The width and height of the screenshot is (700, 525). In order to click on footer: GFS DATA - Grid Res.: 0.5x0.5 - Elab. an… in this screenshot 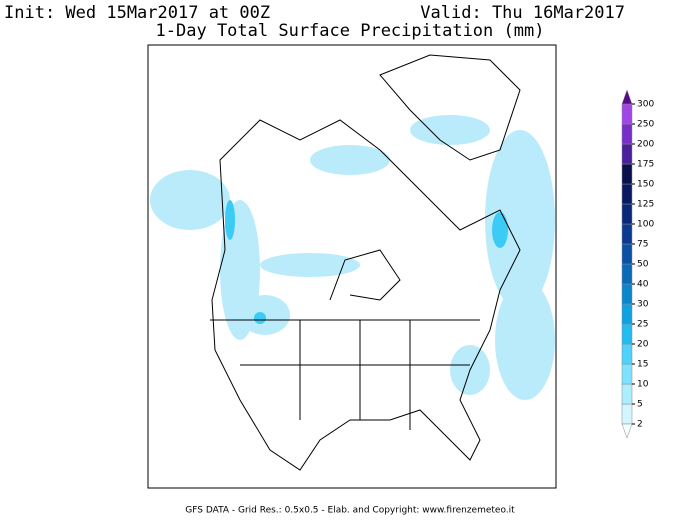, I will do `click(350, 511)`.